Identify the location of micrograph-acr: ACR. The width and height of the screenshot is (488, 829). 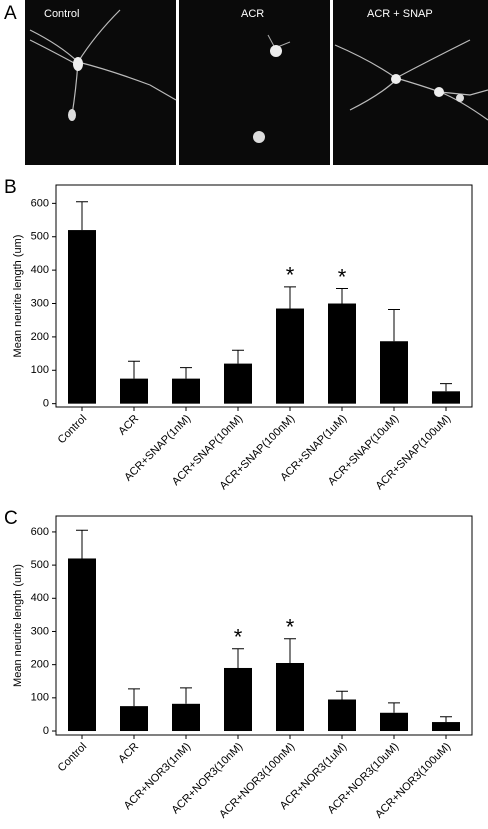
(254, 82).